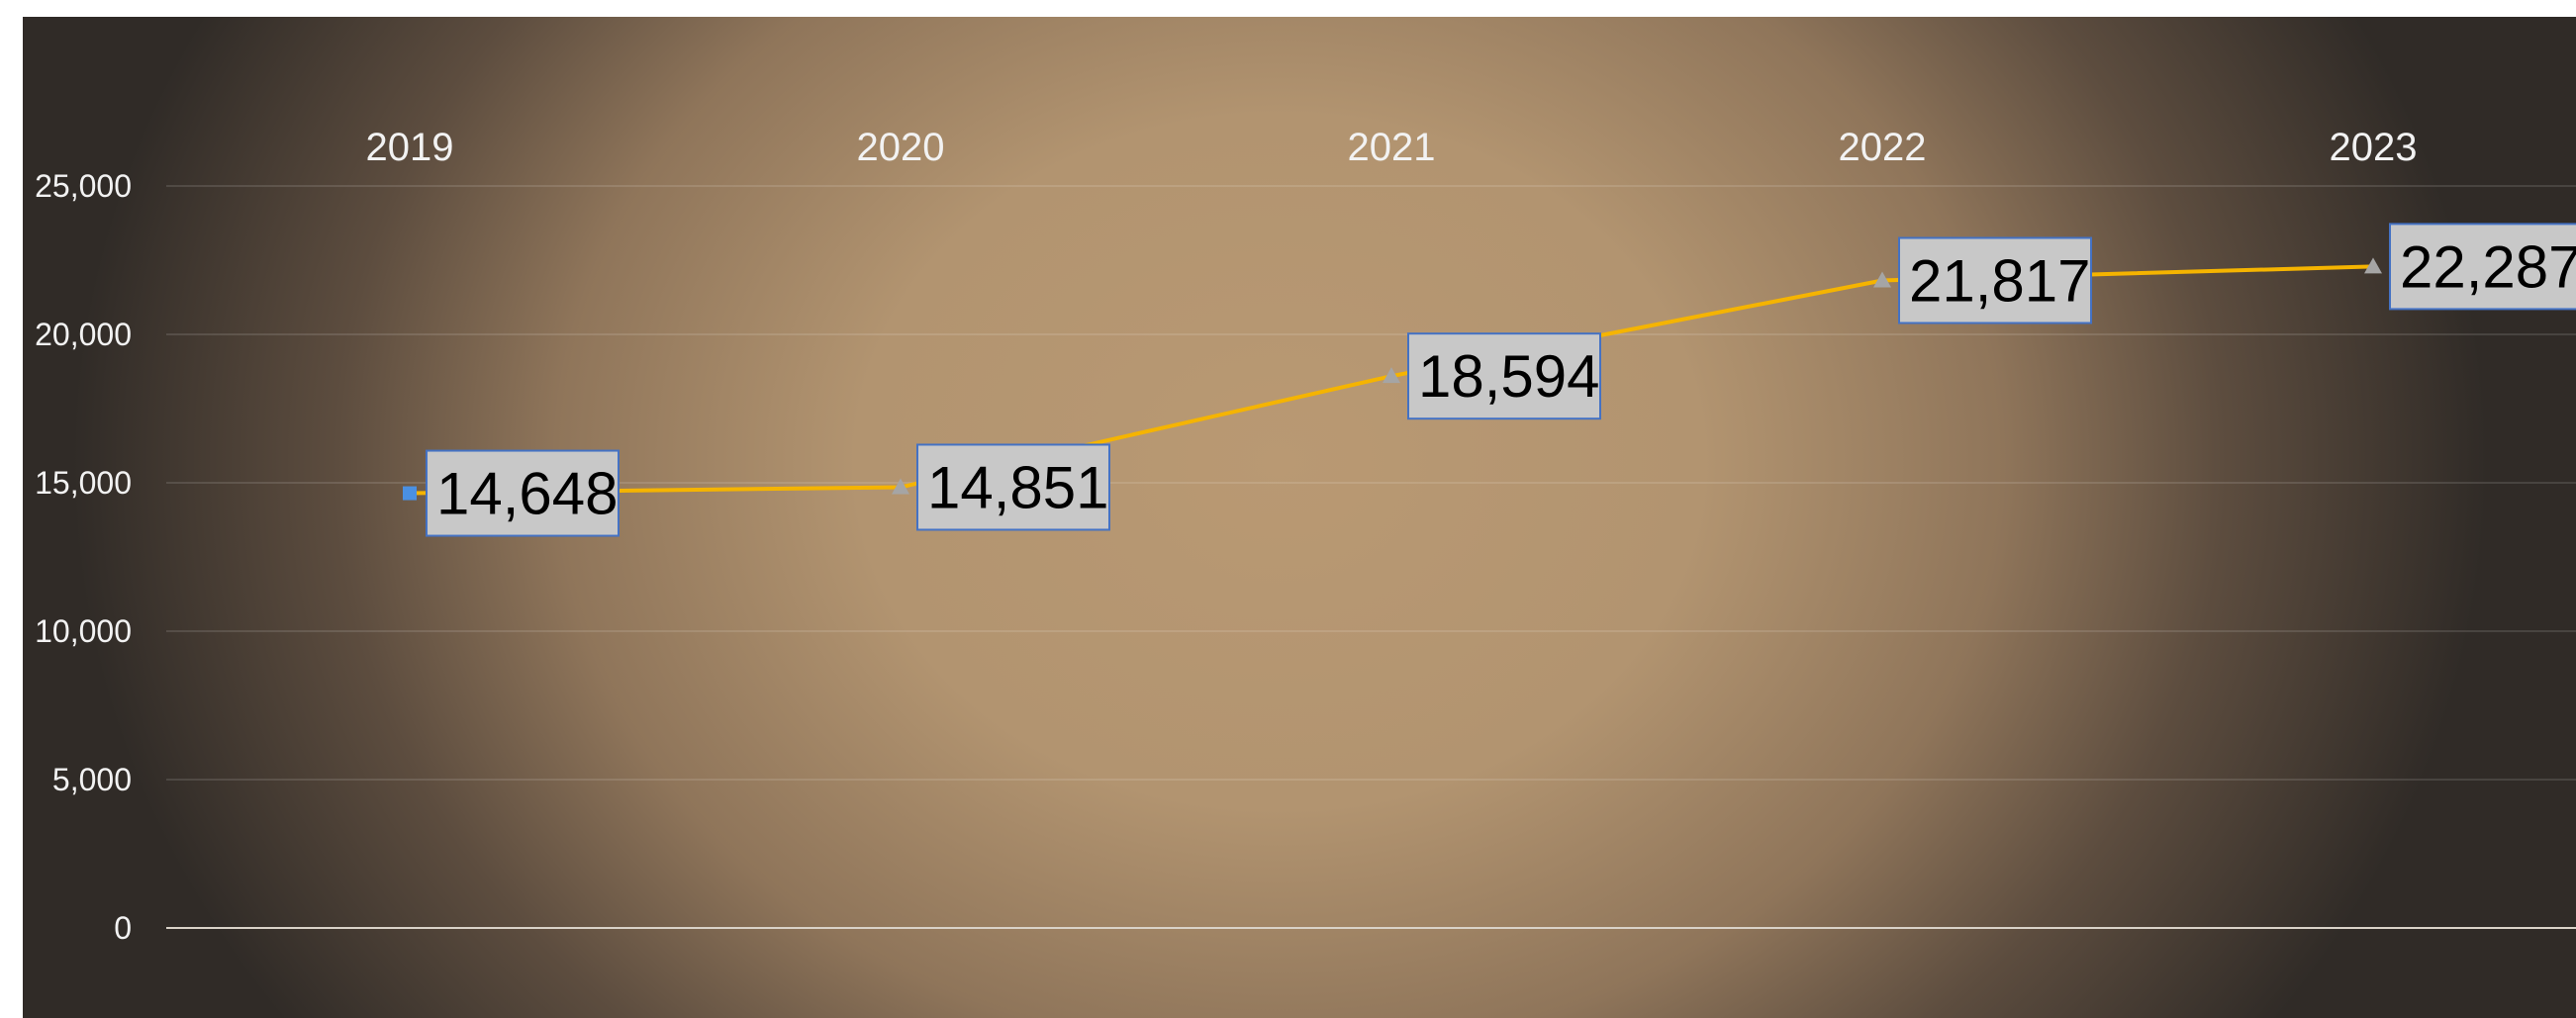  I want to click on x-tick-label: 2020, so click(901, 147).